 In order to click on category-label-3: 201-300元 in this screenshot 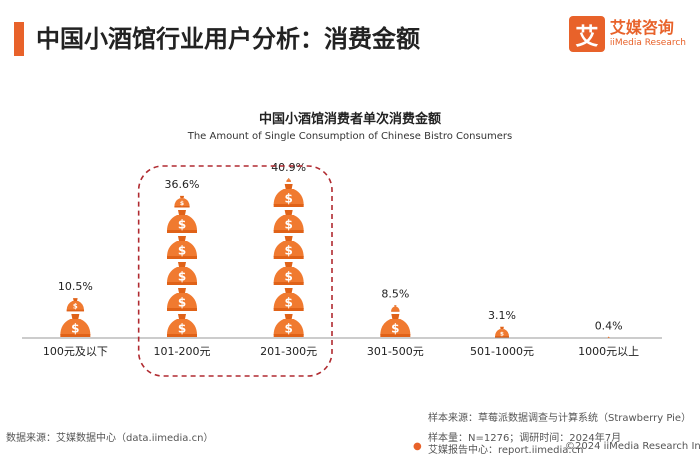, I will do `click(288, 351)`.